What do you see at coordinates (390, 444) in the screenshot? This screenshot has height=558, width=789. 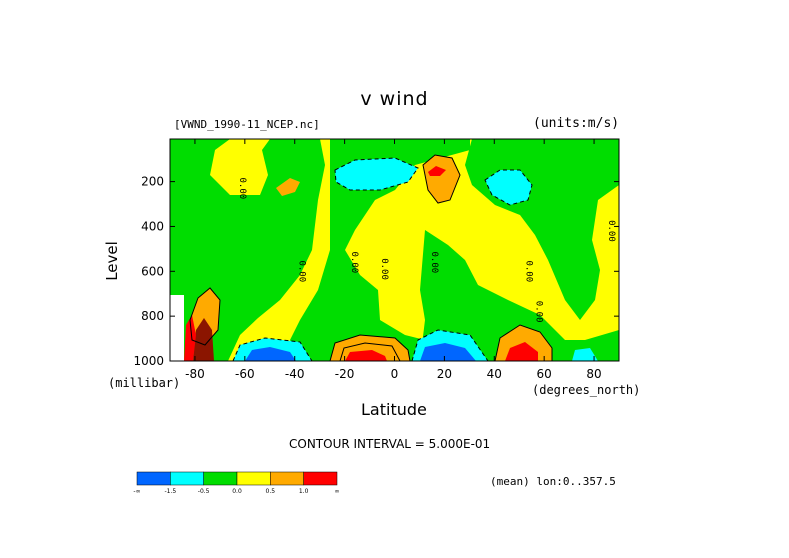 I see `contour-interval-label: CONTOUR INTERVAL = 5.000E-01` at bounding box center [390, 444].